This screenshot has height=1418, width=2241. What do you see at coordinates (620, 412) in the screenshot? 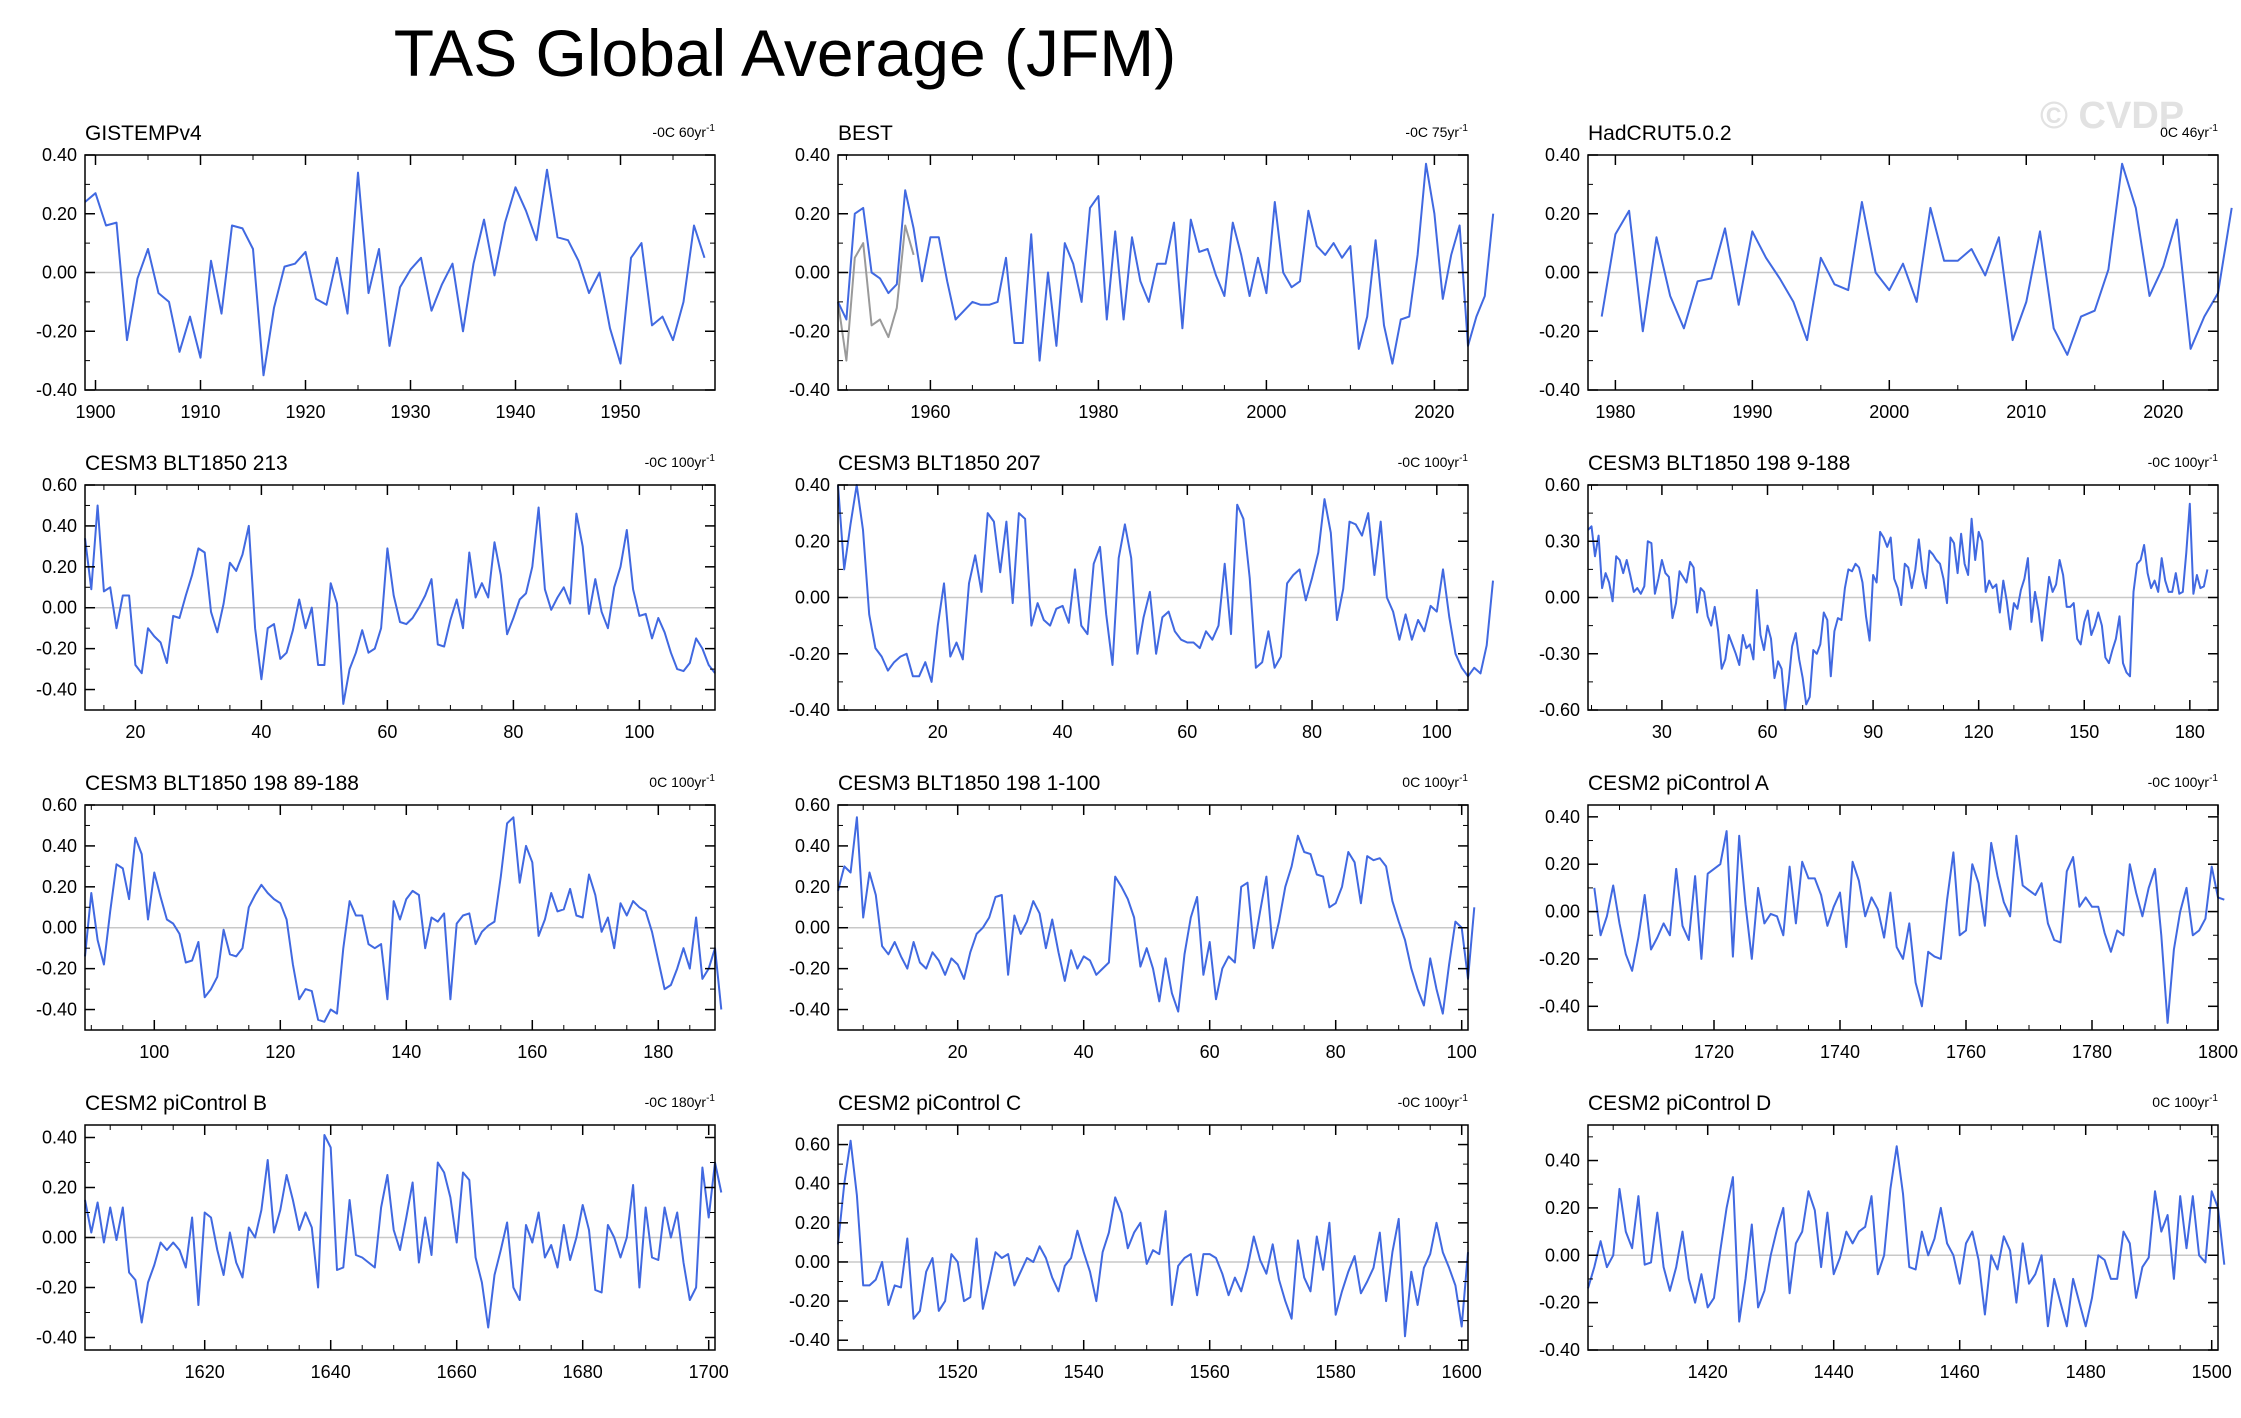
I see `x-tick-label: 1950` at bounding box center [620, 412].